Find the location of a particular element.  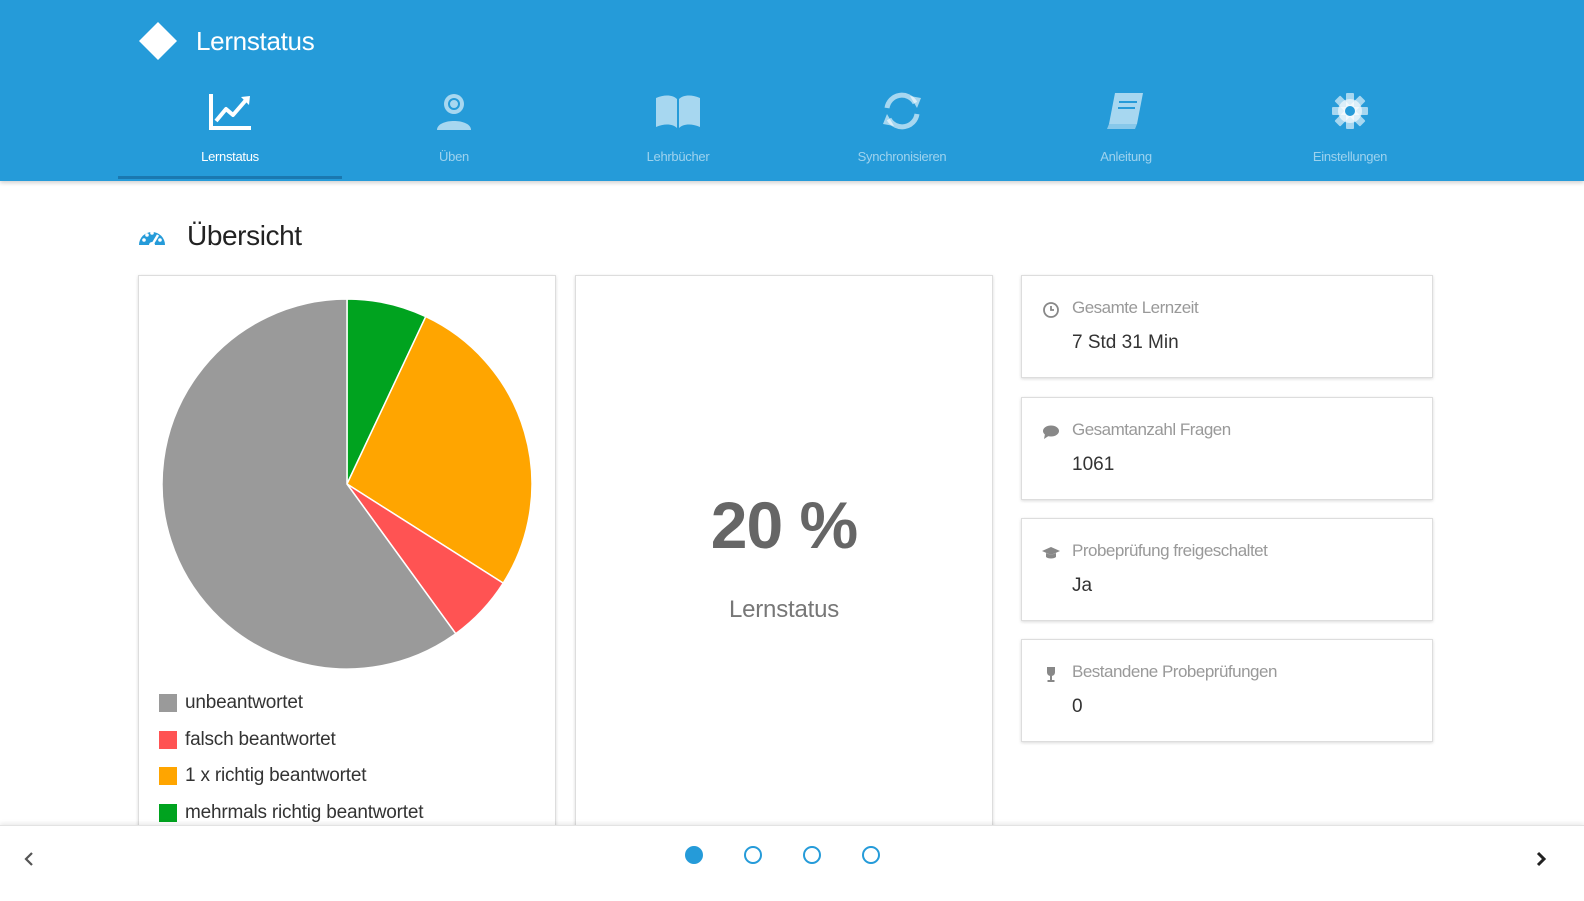

info-label: Probeprüfung freigeschaltet is located at coordinates (1170, 550).